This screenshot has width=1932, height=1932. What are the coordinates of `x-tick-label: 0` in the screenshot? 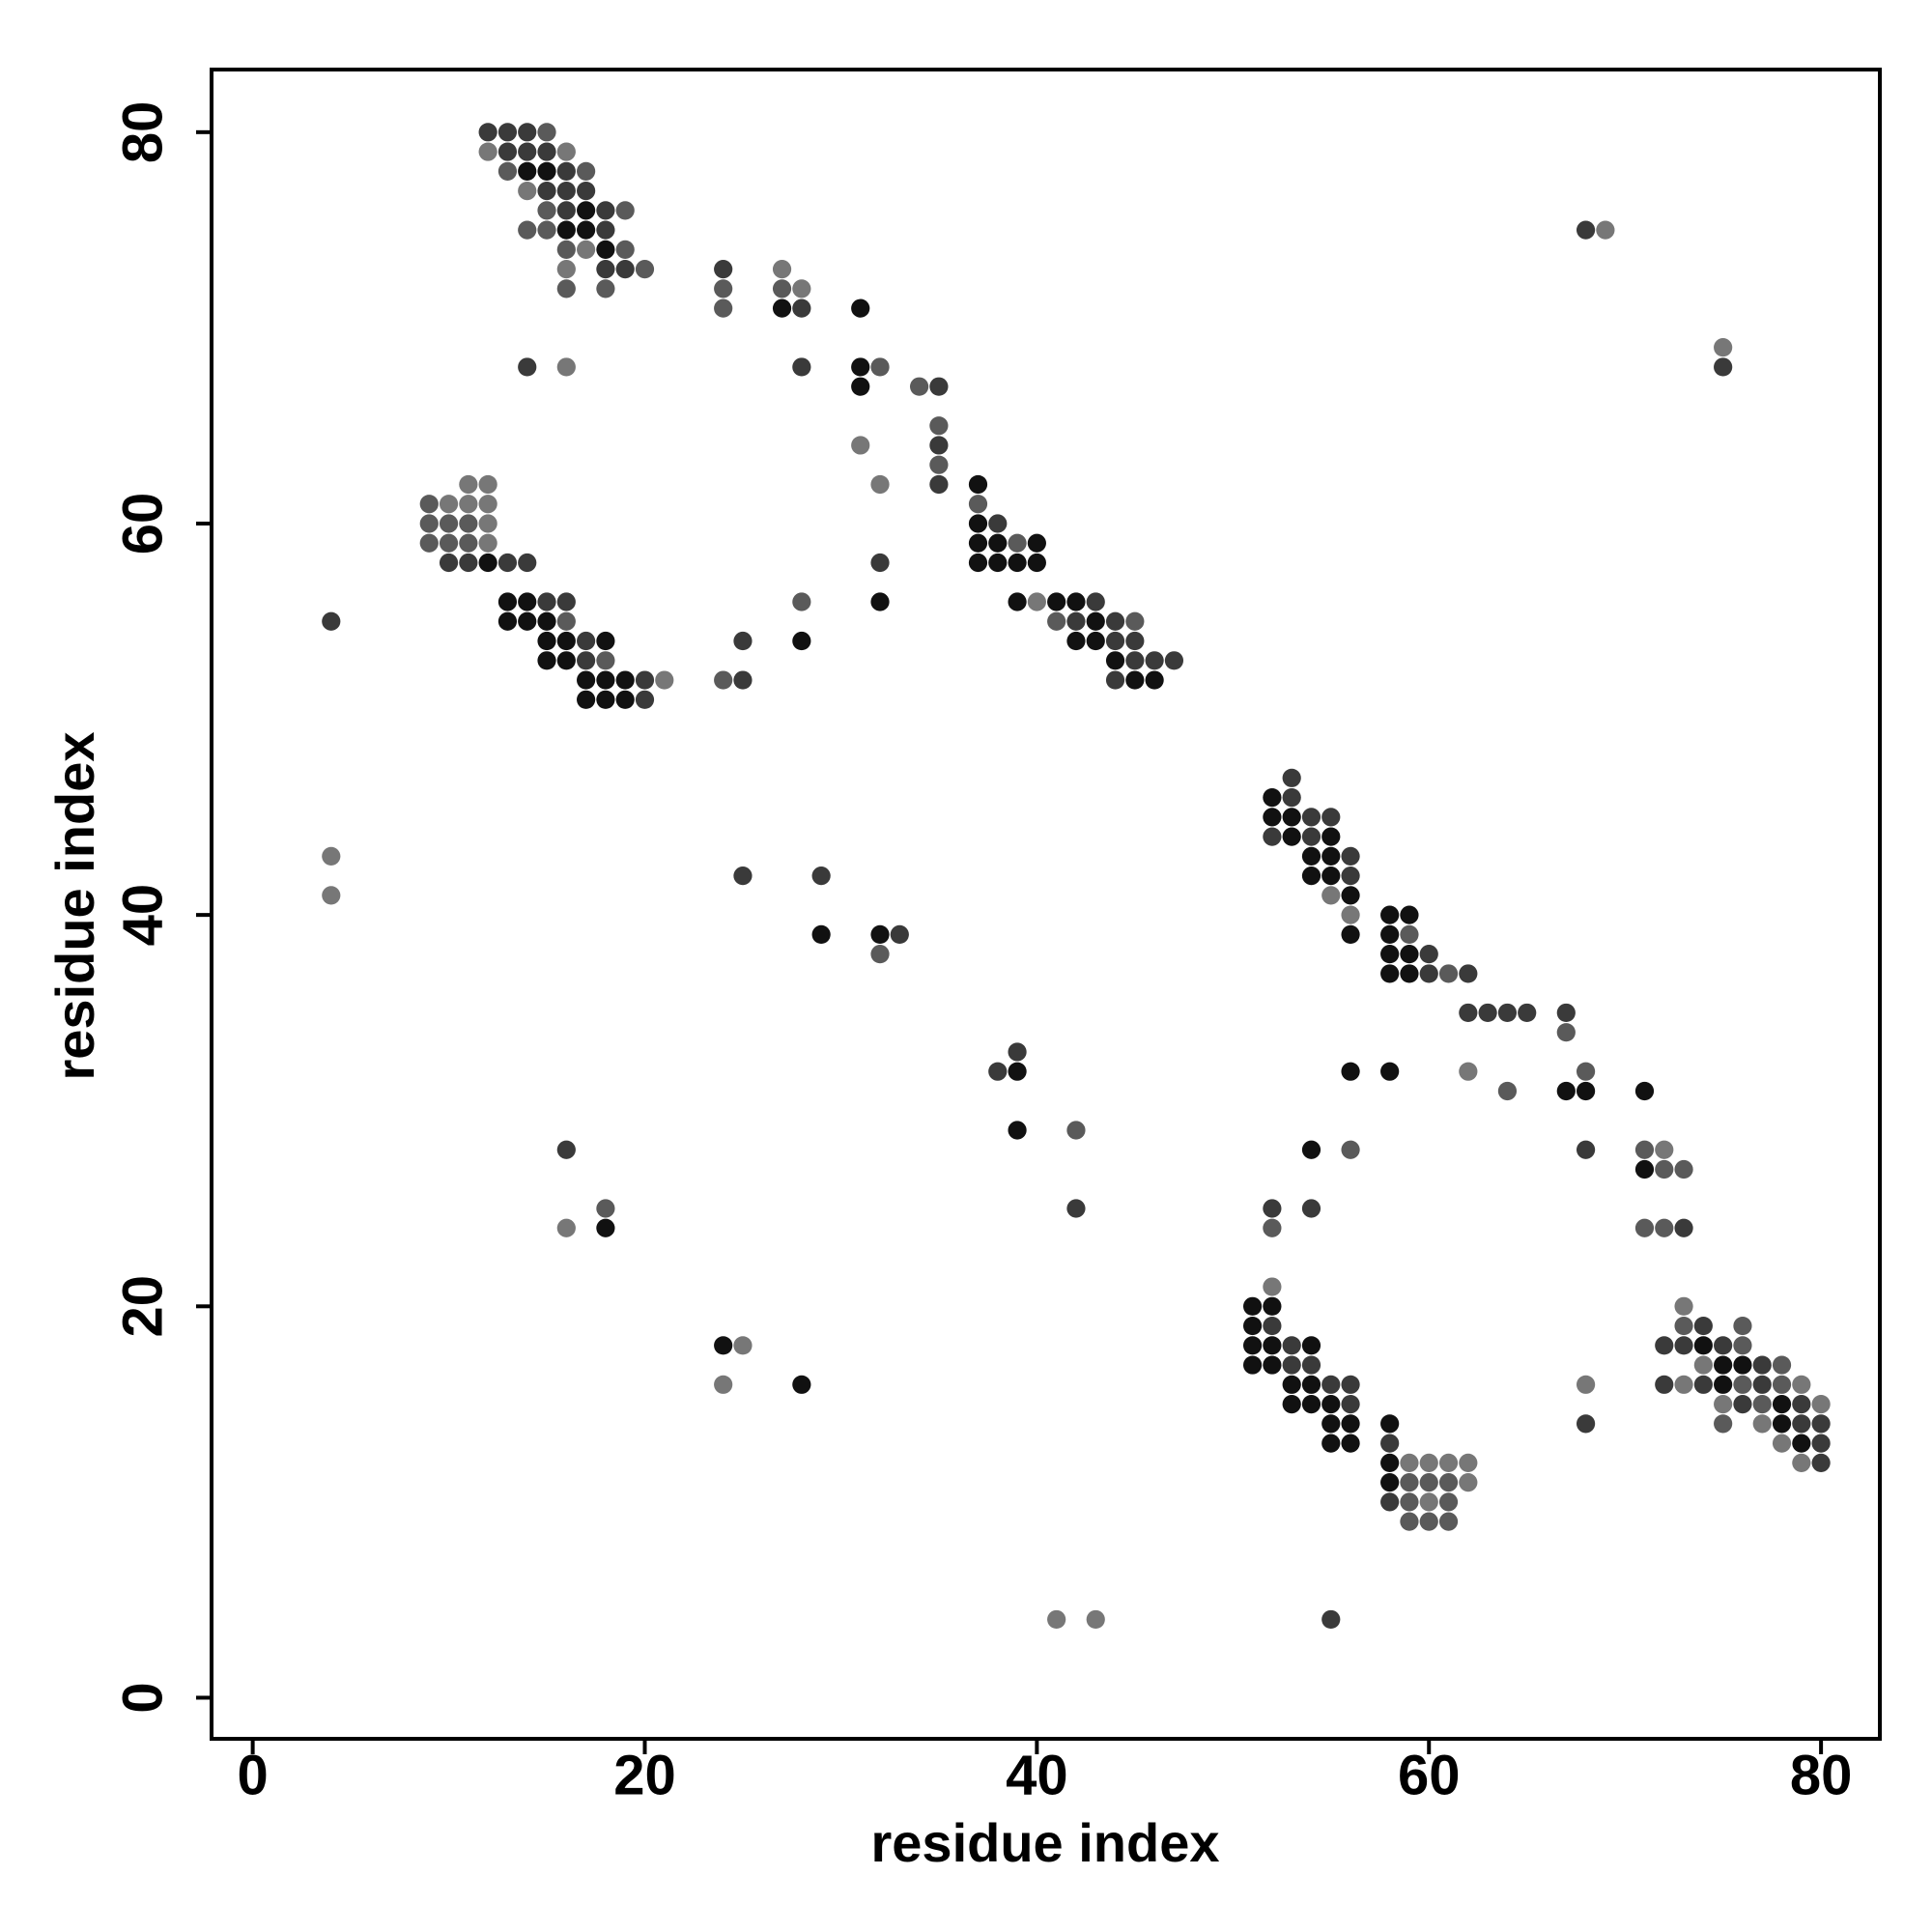 It's located at (252, 1775).